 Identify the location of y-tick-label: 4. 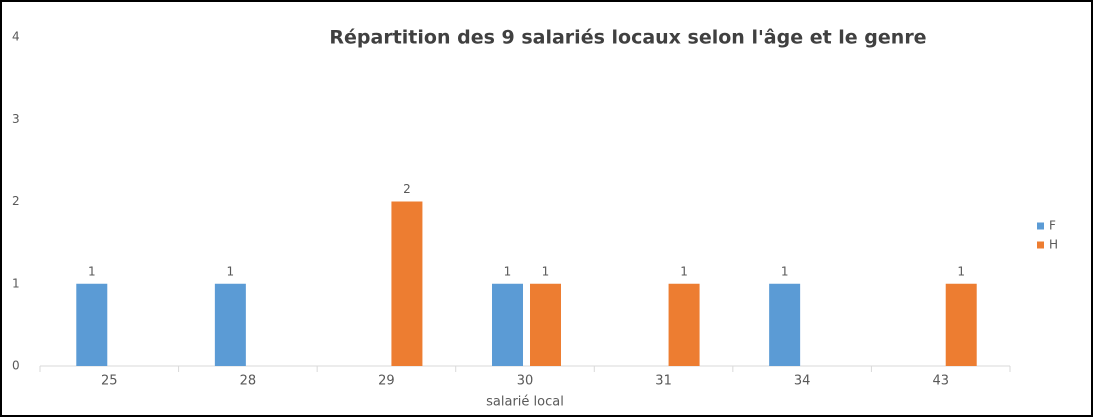
(16, 37).